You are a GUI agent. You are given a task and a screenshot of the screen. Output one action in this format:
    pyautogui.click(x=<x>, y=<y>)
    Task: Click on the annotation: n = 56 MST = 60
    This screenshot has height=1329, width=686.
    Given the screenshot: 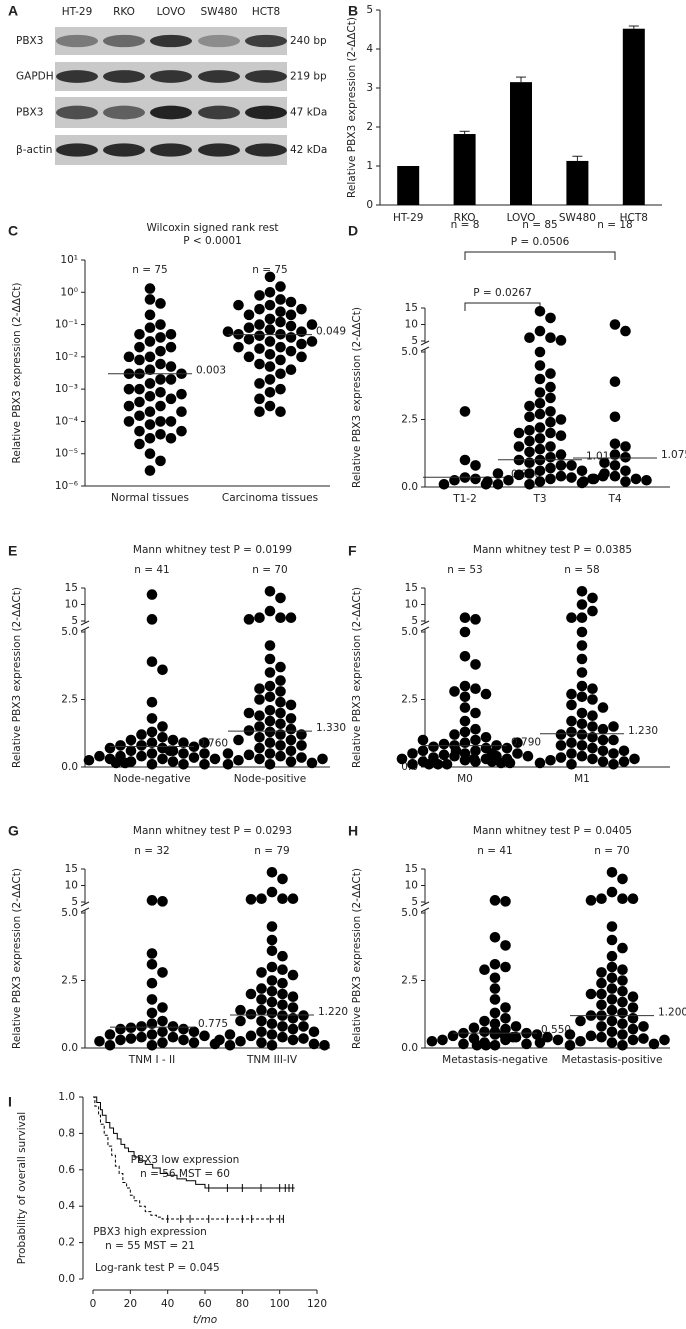 What is the action you would take?
    pyautogui.click(x=185, y=1174)
    